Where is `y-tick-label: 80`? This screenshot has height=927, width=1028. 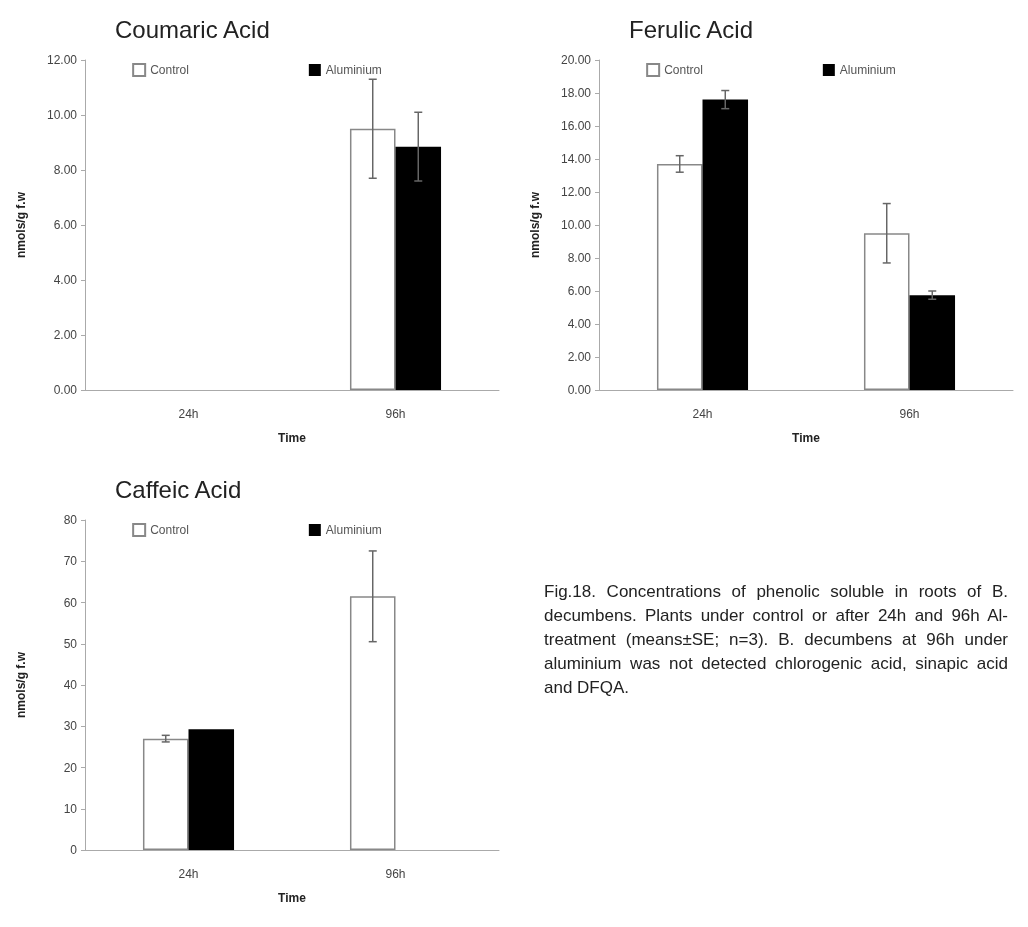 y-tick-label: 80 is located at coordinates (70, 520).